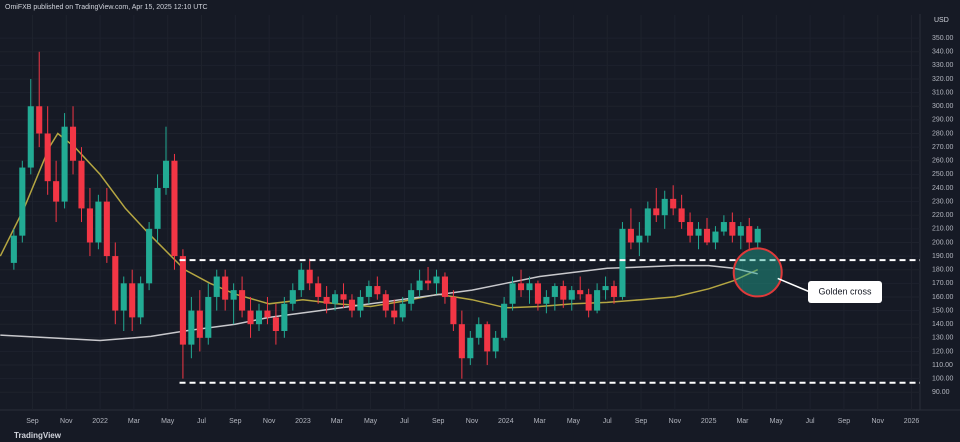 The image size is (960, 442). Describe the element at coordinates (943, 379) in the screenshot. I see `y-tick-label: 100.00` at that location.